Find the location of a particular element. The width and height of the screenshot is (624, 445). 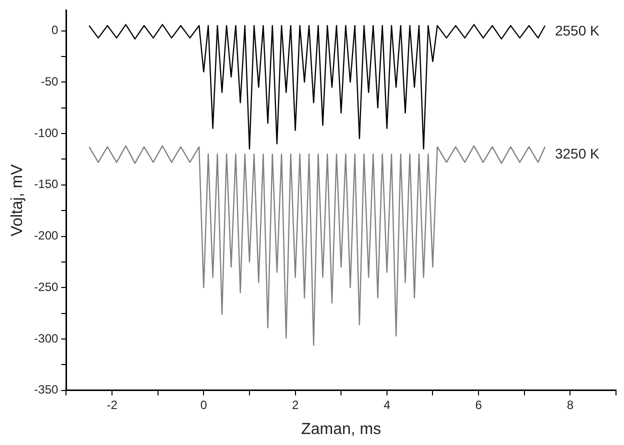

series-label: 3250 K is located at coordinates (577, 153).